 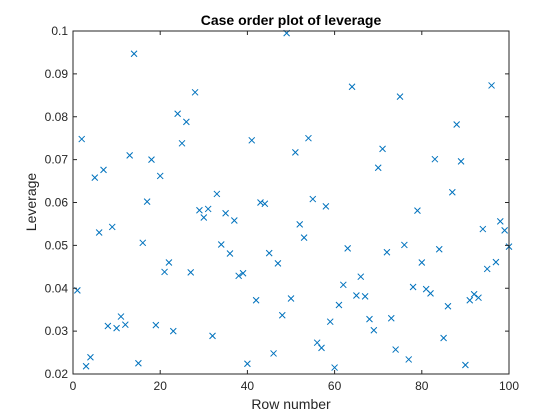 What do you see at coordinates (161, 386) in the screenshot?
I see `x-tick-label: 20` at bounding box center [161, 386].